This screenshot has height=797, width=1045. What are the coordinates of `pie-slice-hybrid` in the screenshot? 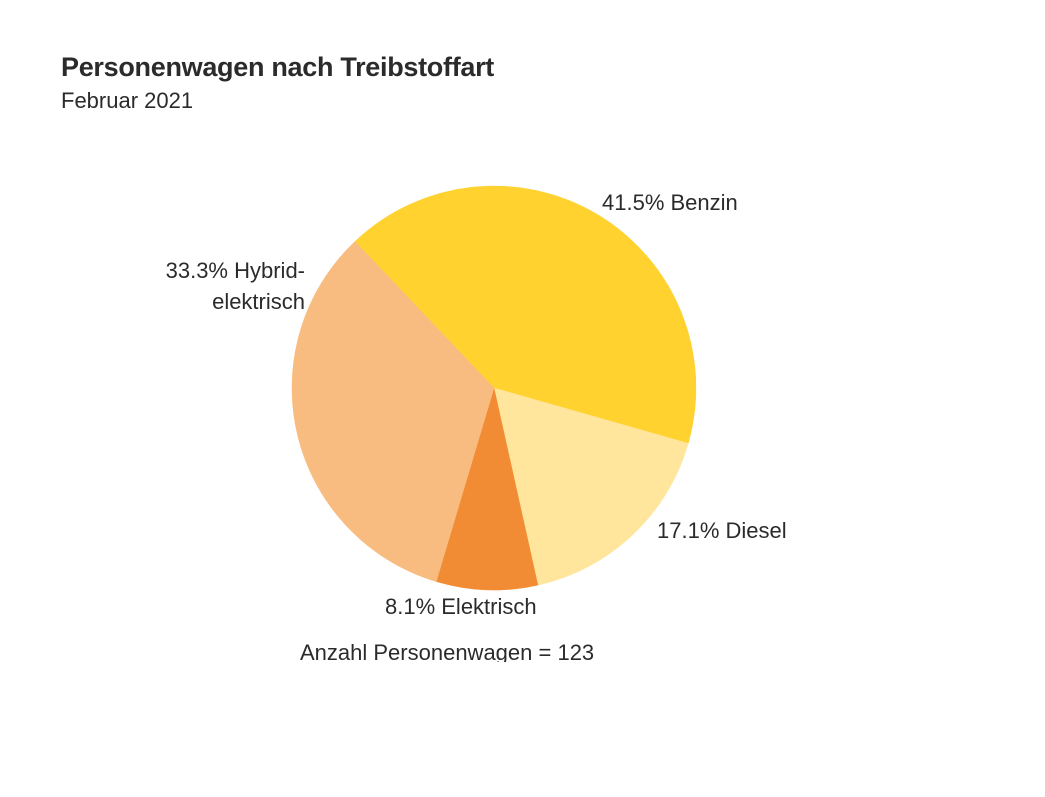 It's located at (393, 411).